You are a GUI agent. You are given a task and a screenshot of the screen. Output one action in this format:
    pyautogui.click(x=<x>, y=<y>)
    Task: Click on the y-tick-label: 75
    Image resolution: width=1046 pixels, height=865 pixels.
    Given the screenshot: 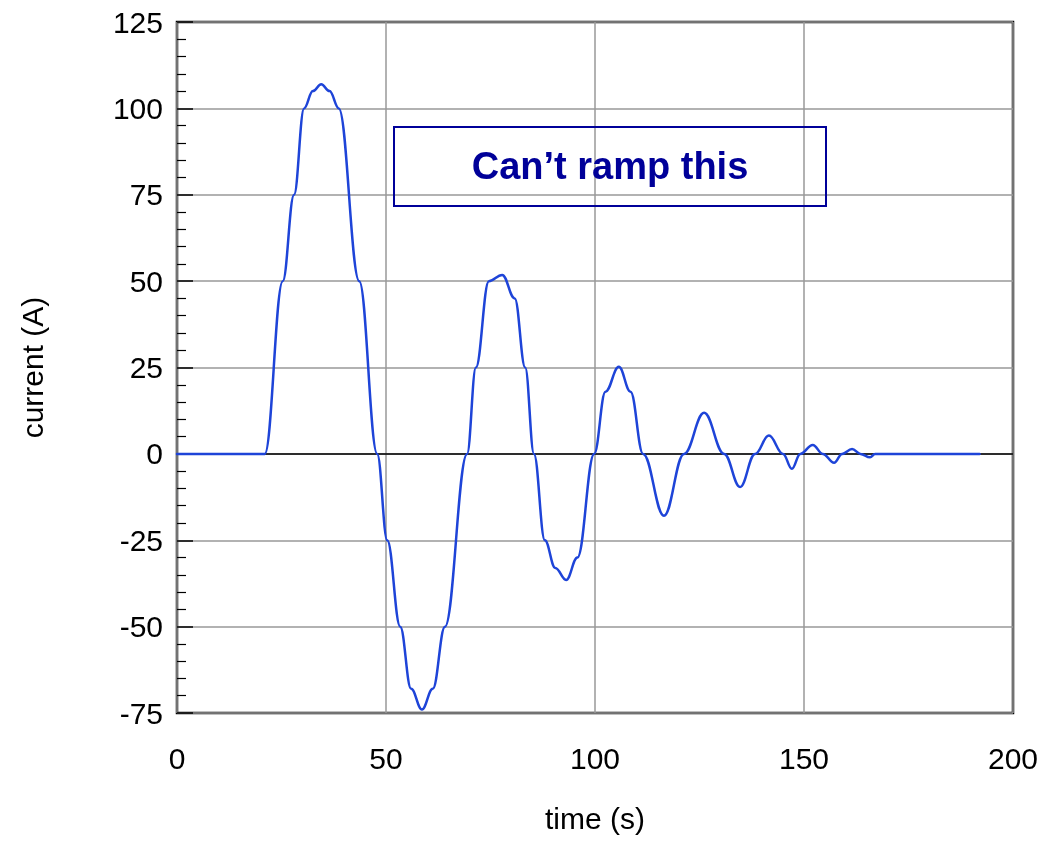 What is the action you would take?
    pyautogui.click(x=146, y=195)
    